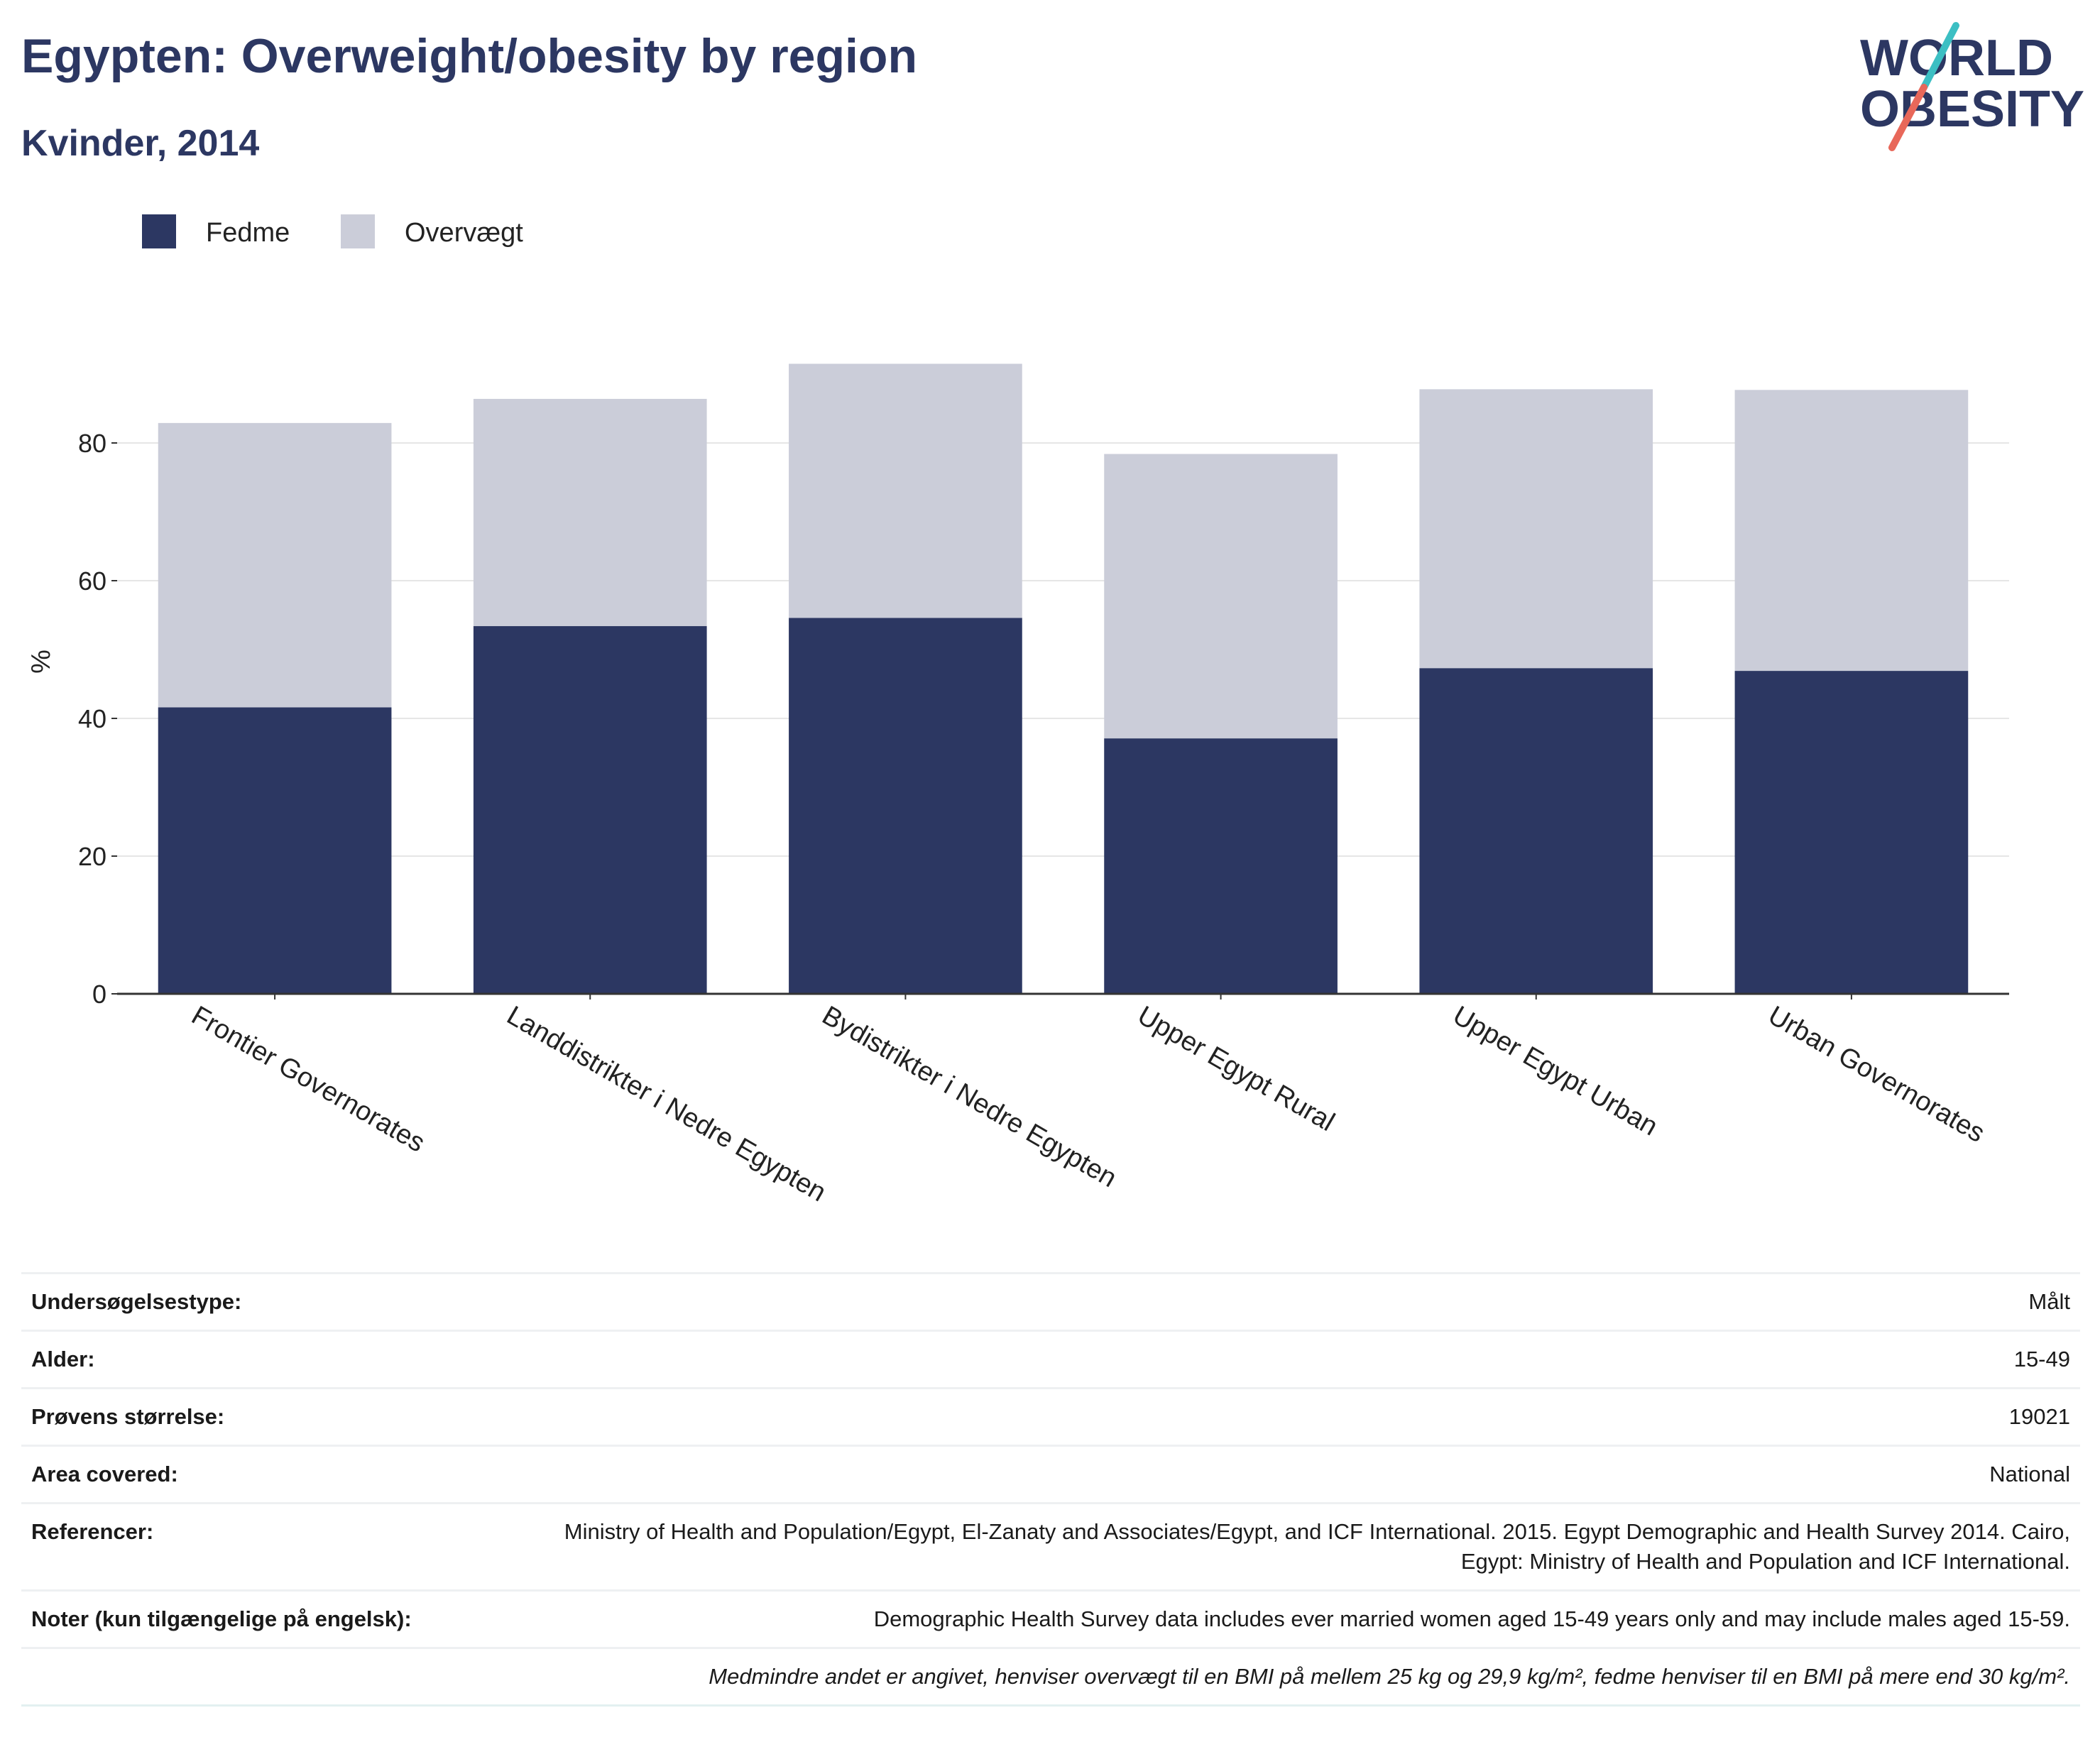 This screenshot has width=2100, height=1747. I want to click on meta-label: Area covered:, so click(286, 1474).